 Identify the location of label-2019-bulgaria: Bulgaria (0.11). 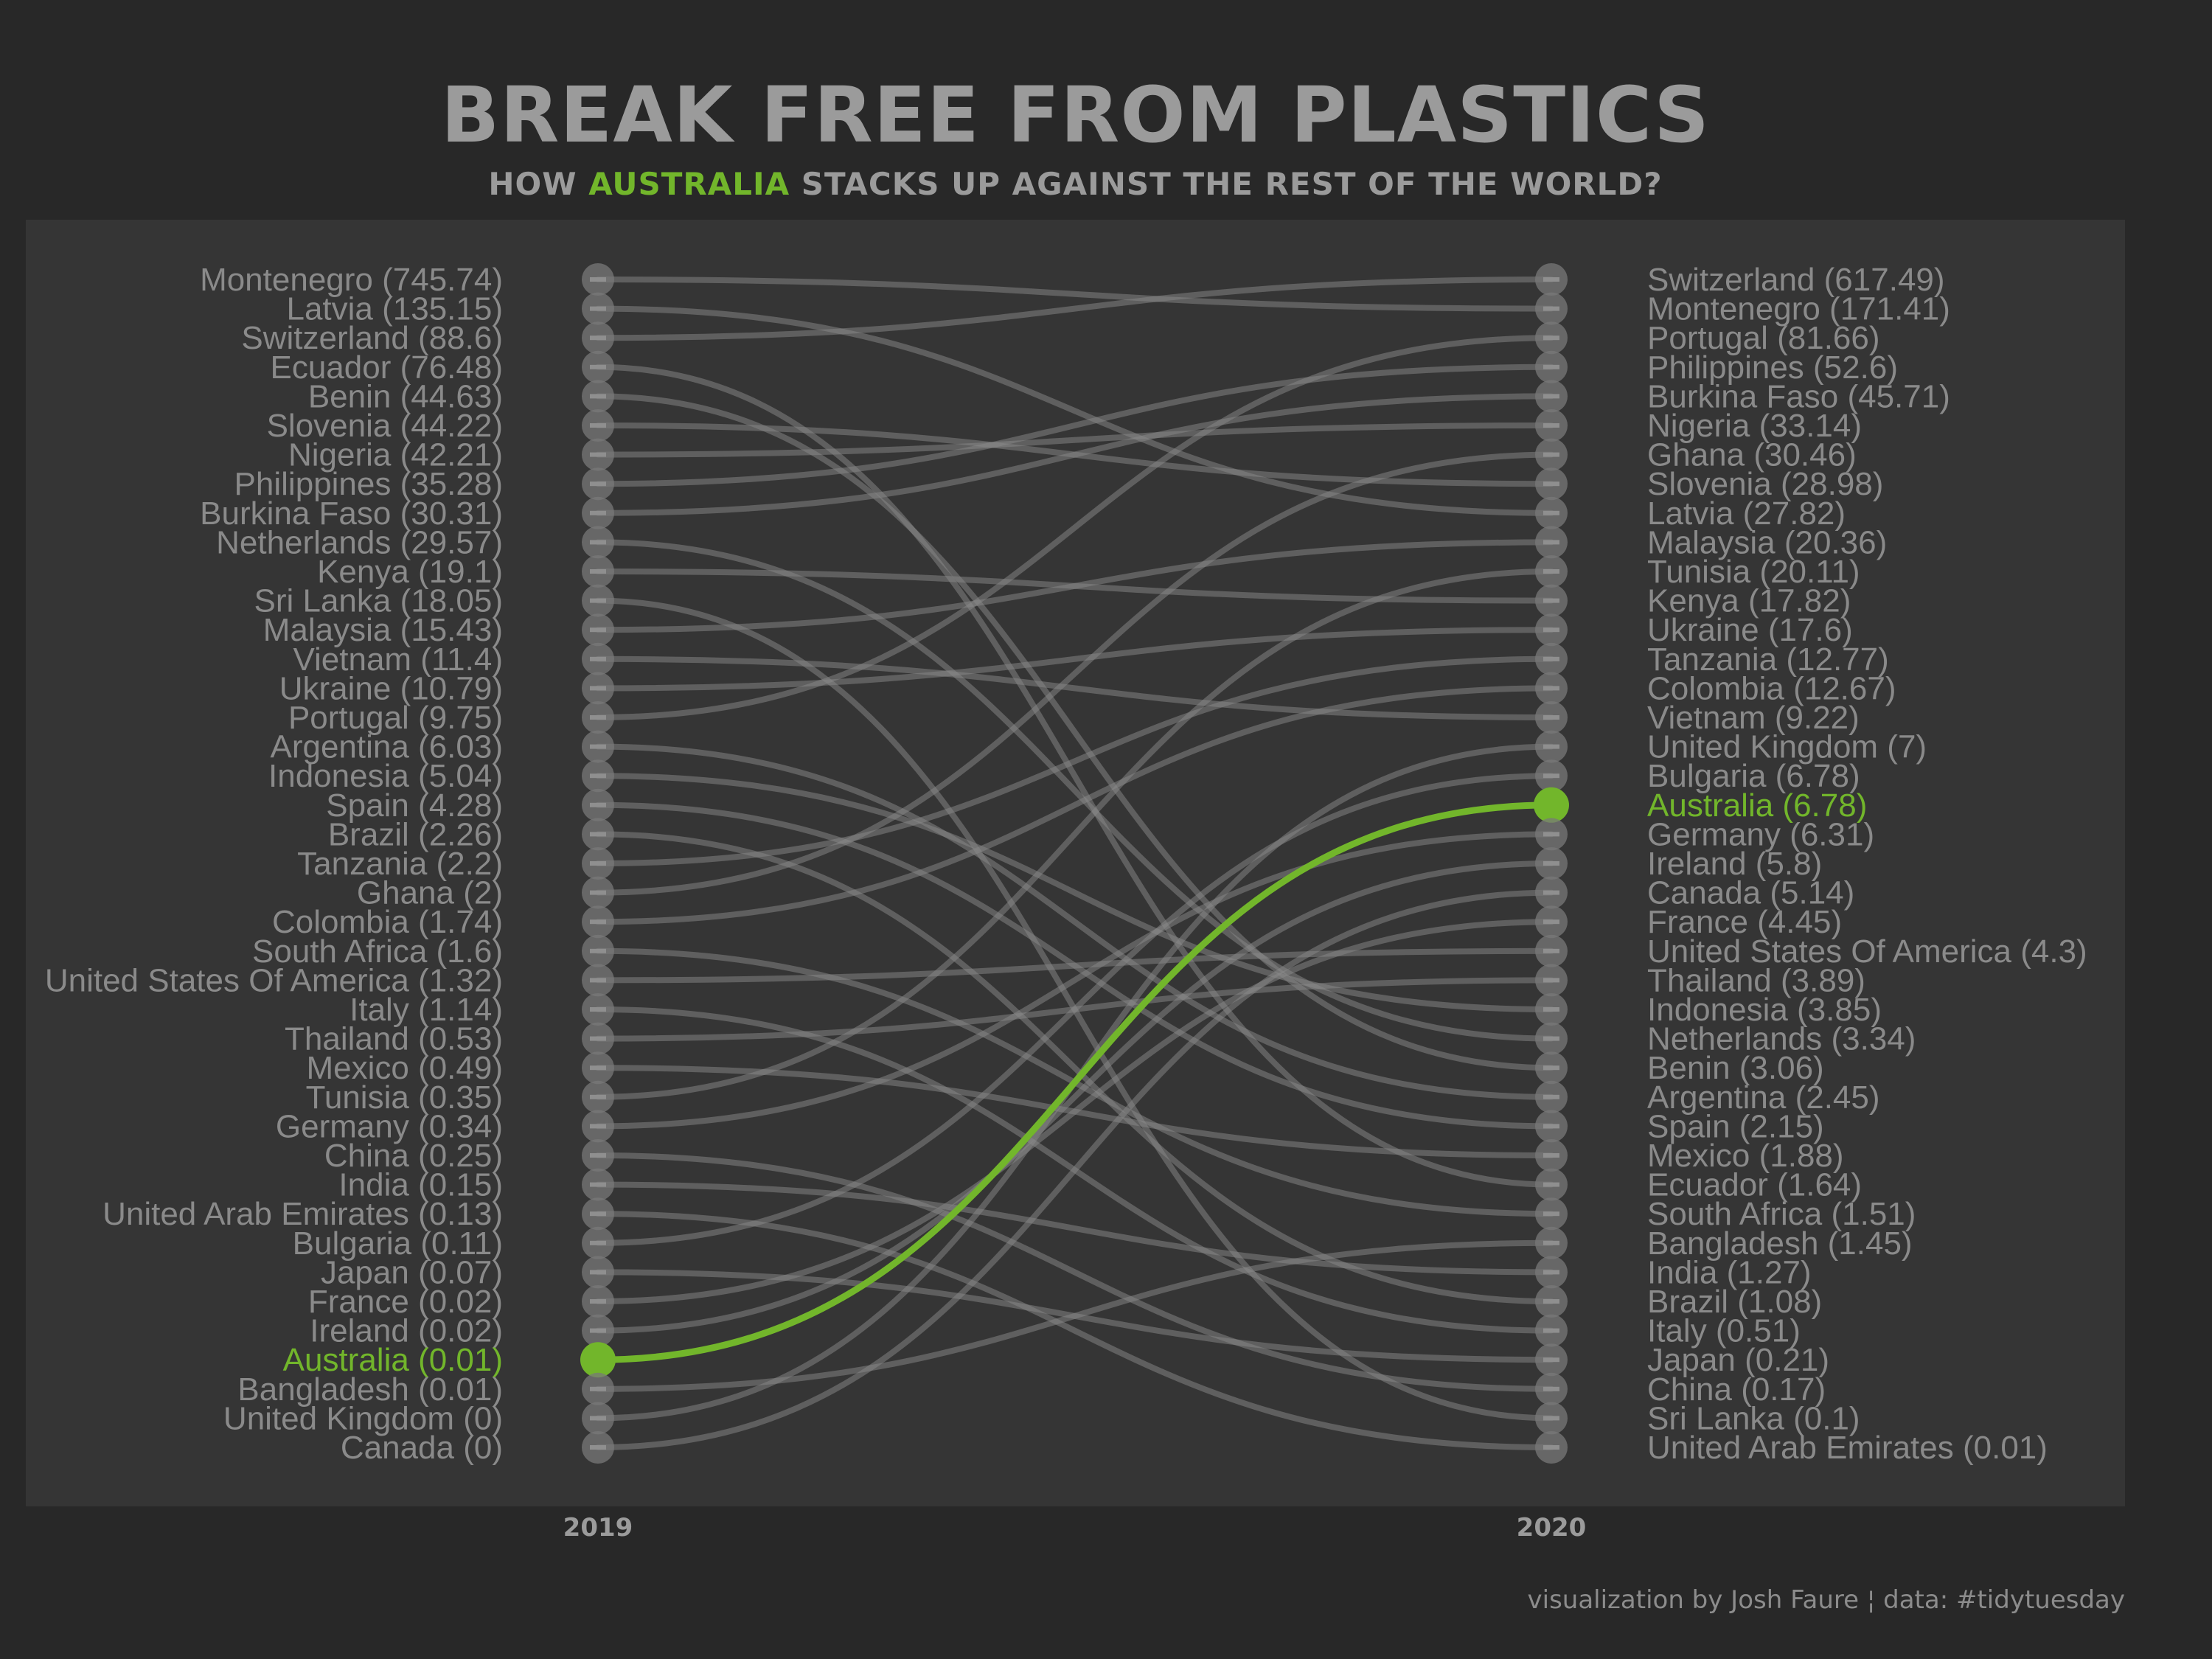
(398, 1243).